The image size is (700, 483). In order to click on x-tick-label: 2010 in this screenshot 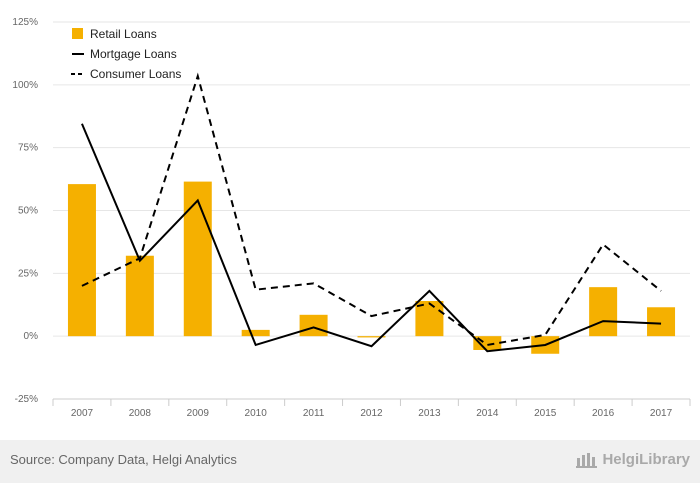, I will do `click(256, 413)`.